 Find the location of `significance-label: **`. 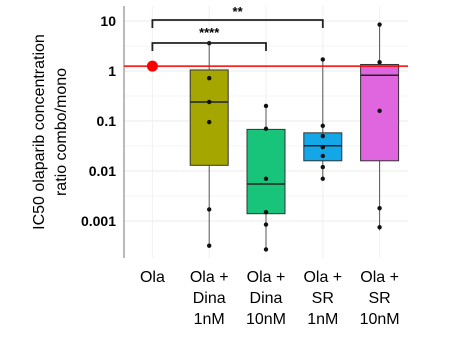

significance-label: ** is located at coordinates (238, 11).